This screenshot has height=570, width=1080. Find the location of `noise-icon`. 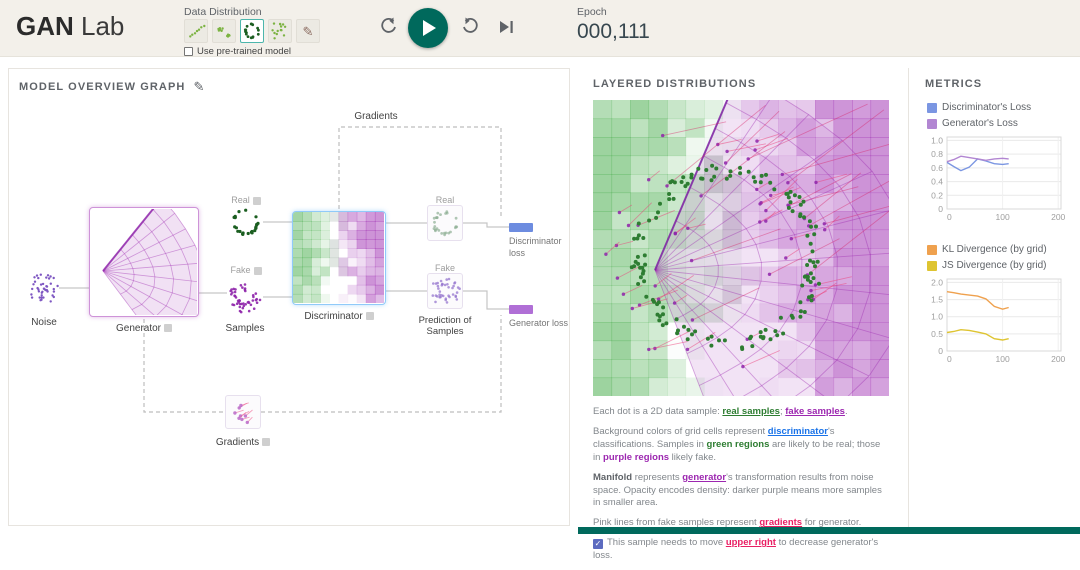

noise-icon is located at coordinates (44, 288).